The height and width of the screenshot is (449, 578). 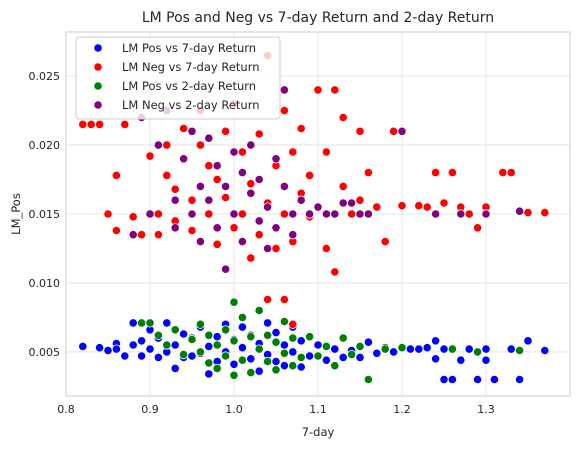 I want to click on y-tick-label: 0.010, so click(x=45, y=283).